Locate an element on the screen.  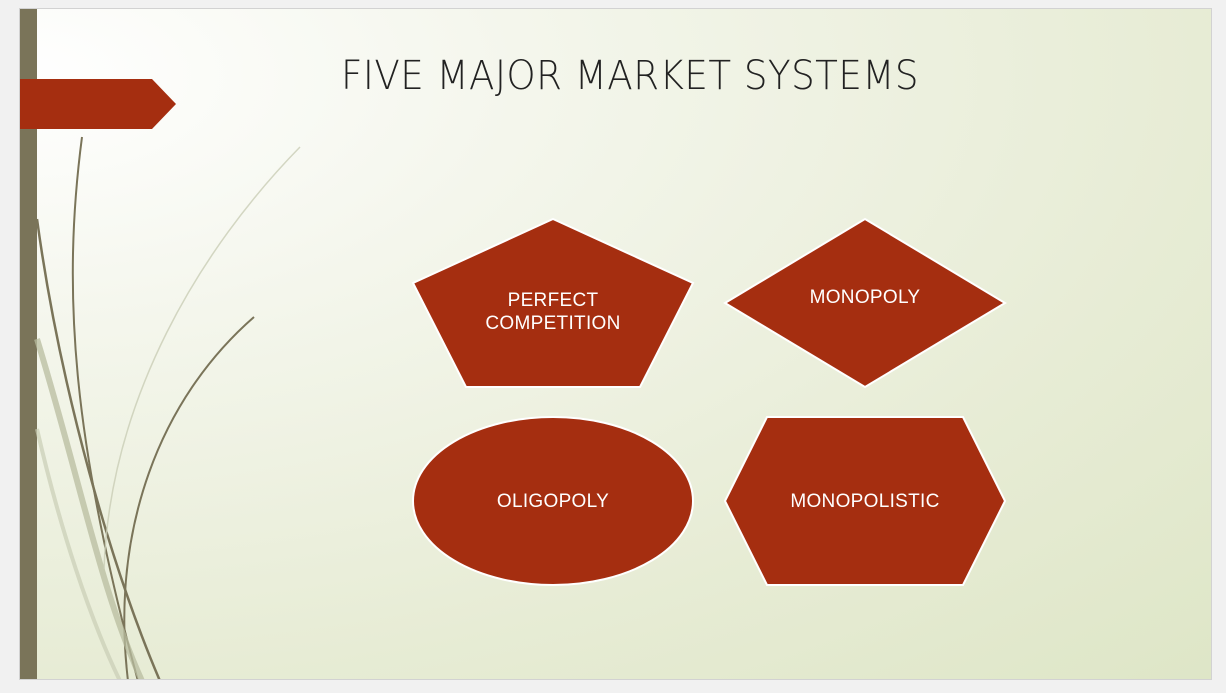
perfect-competition-label: PERFECT COMPETITION is located at coordinates (553, 303).